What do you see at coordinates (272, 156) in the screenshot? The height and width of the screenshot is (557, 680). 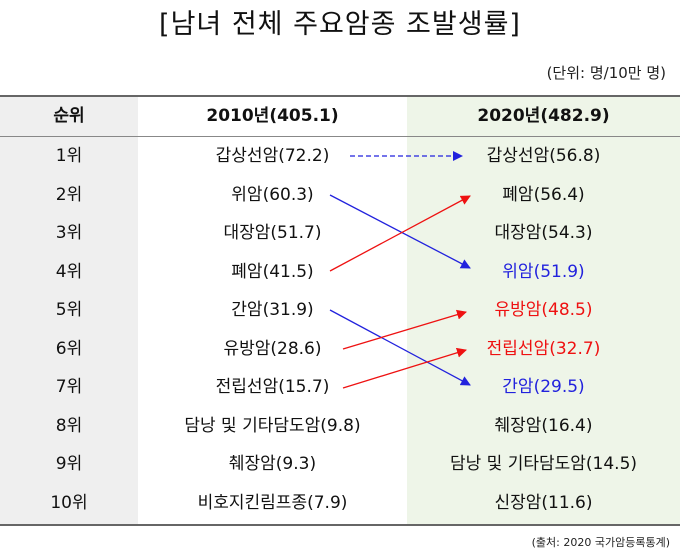 I see `cancer-2010-cell: 갑상선암(72.2)` at bounding box center [272, 156].